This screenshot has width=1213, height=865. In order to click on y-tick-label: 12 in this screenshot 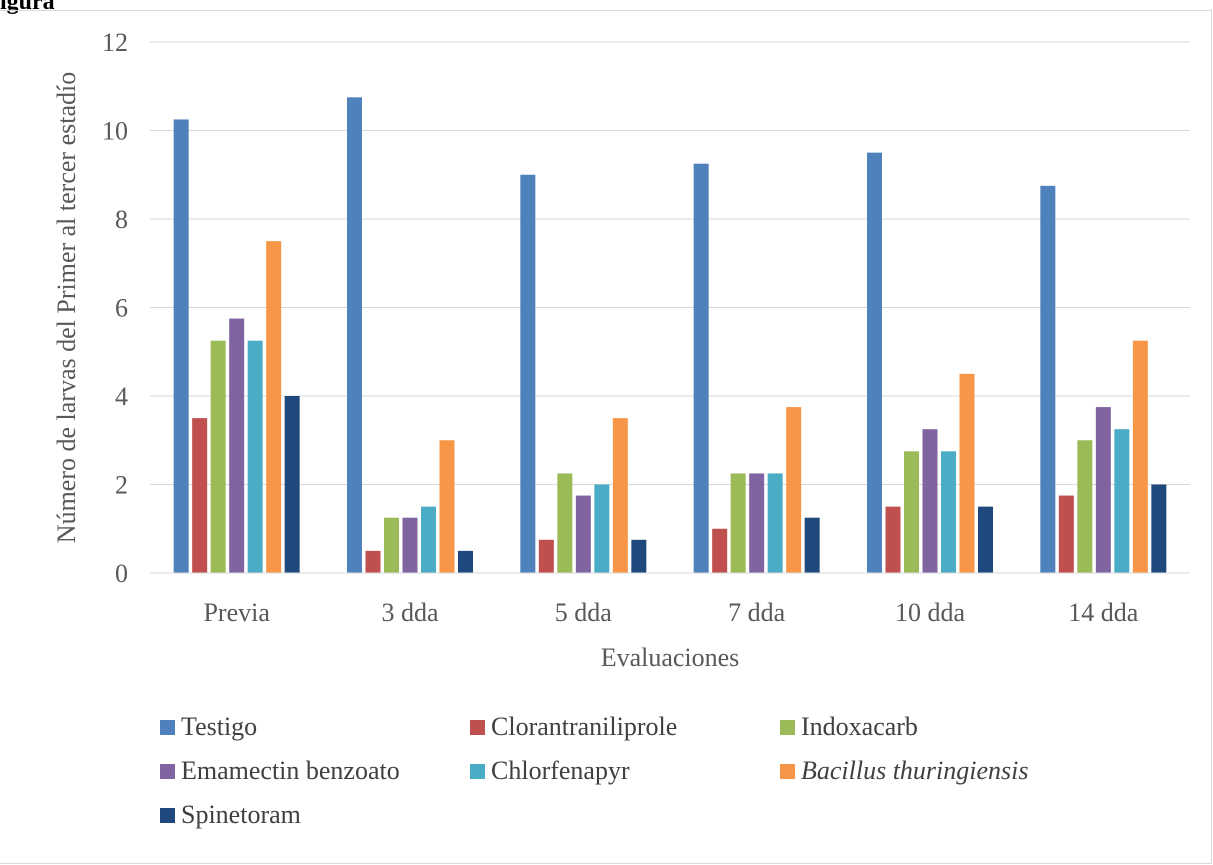, I will do `click(115, 42)`.